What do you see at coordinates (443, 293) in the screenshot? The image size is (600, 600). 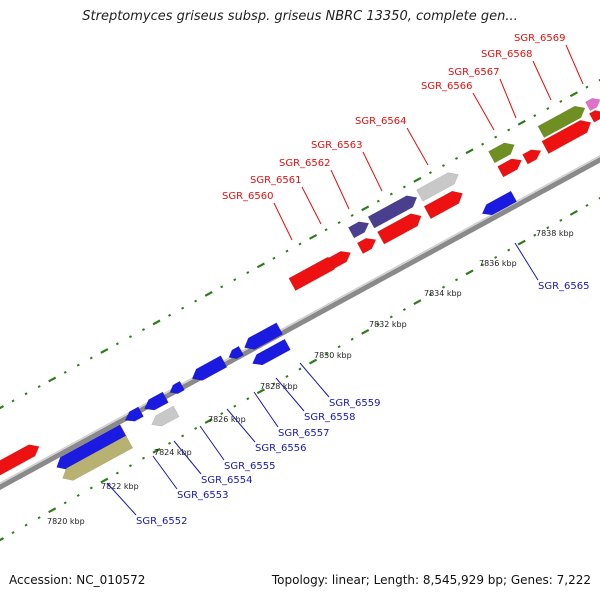 I see `scale-label: 7834 kbp` at bounding box center [443, 293].